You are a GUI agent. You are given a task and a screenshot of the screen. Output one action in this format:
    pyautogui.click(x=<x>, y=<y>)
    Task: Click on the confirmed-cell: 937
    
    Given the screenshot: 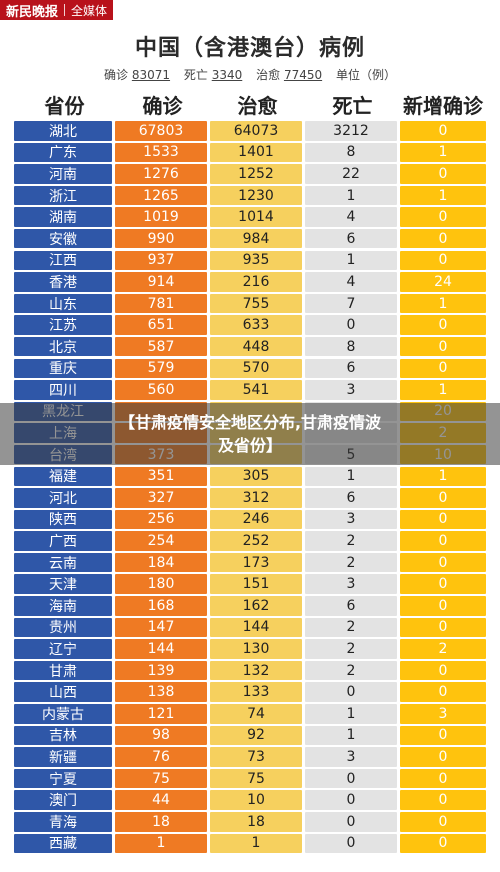 What is the action you would take?
    pyautogui.click(x=161, y=260)
    